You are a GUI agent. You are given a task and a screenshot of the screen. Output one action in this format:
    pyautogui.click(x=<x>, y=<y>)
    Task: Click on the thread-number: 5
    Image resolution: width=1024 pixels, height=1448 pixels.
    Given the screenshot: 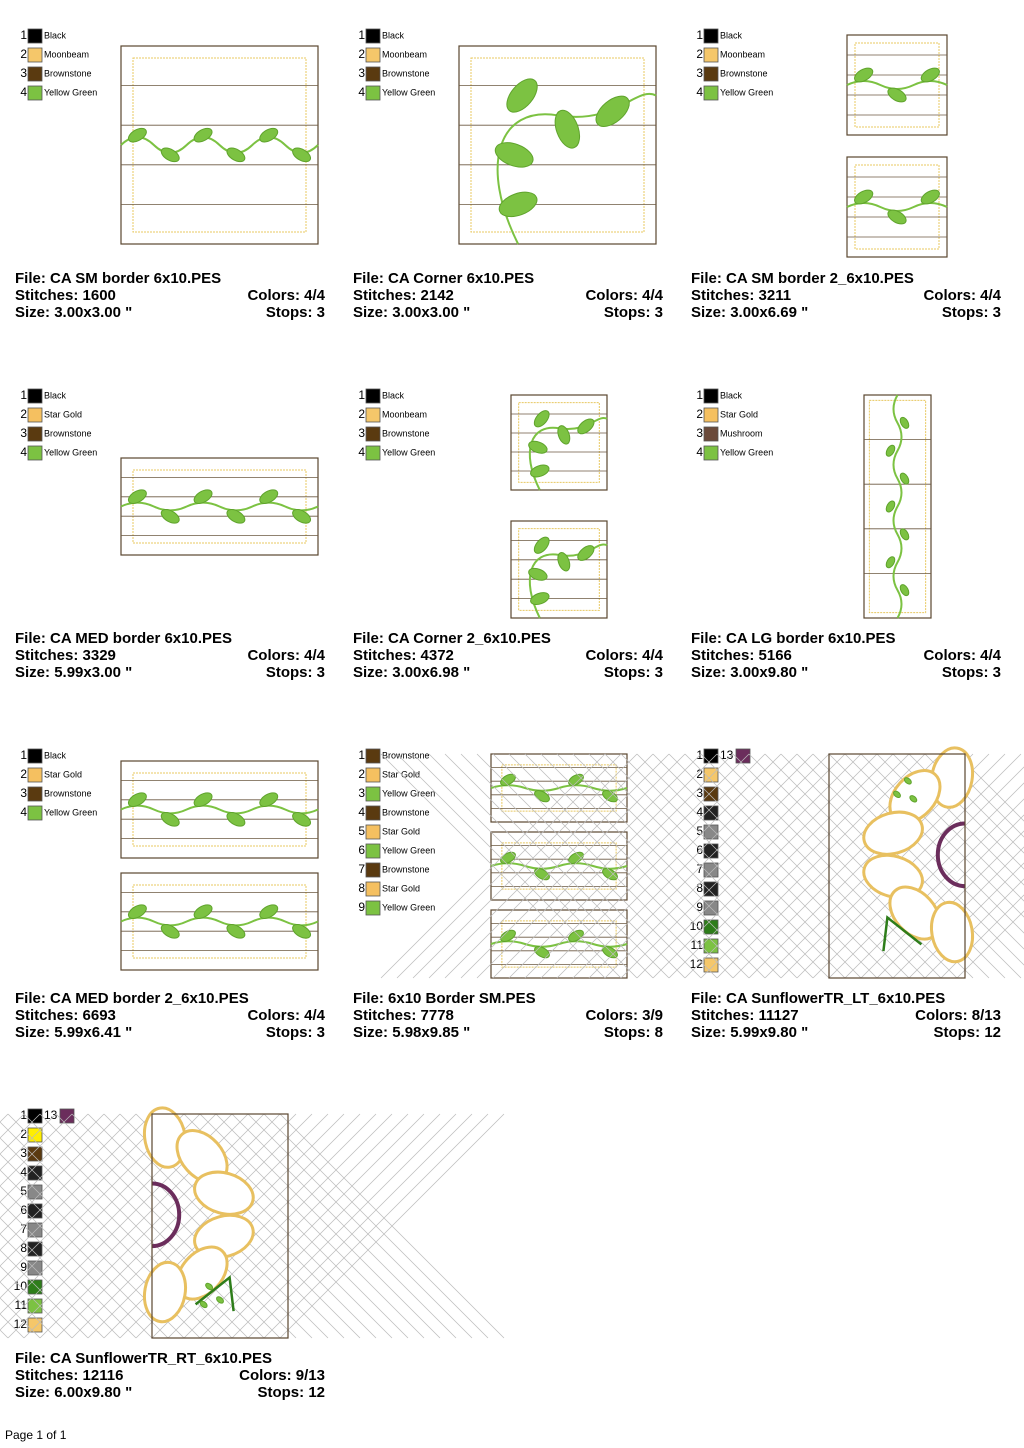 What is the action you would take?
    pyautogui.click(x=361, y=831)
    